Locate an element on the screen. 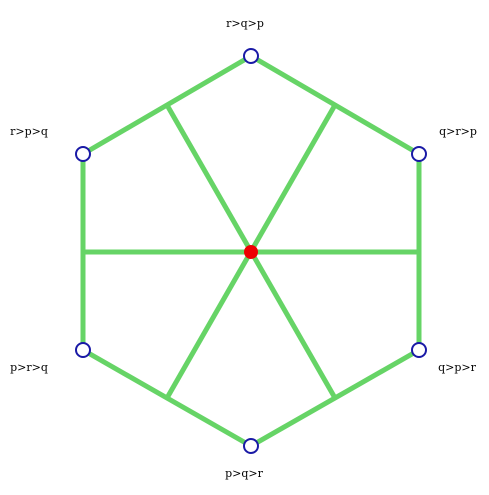 This screenshot has width=489, height=495. label-lower-right: q>p>r is located at coordinates (457, 367).